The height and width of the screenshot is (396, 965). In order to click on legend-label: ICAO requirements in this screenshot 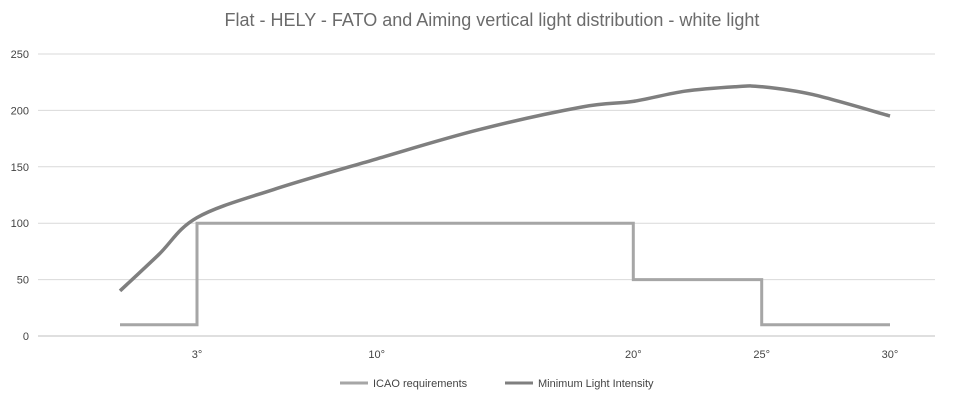, I will do `click(420, 384)`.